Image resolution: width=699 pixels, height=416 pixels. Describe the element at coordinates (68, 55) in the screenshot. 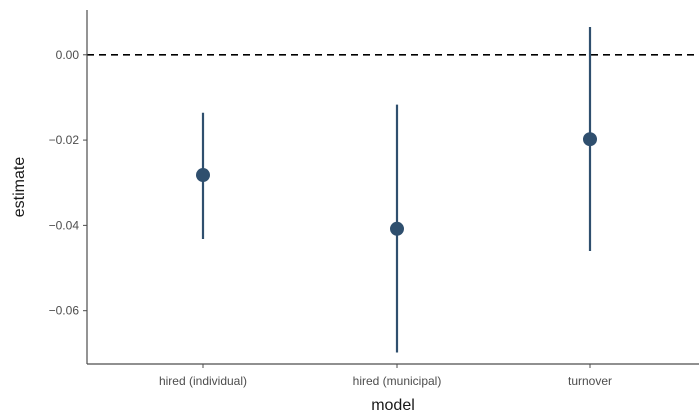

I see `y-tick-label: 0.00` at that location.